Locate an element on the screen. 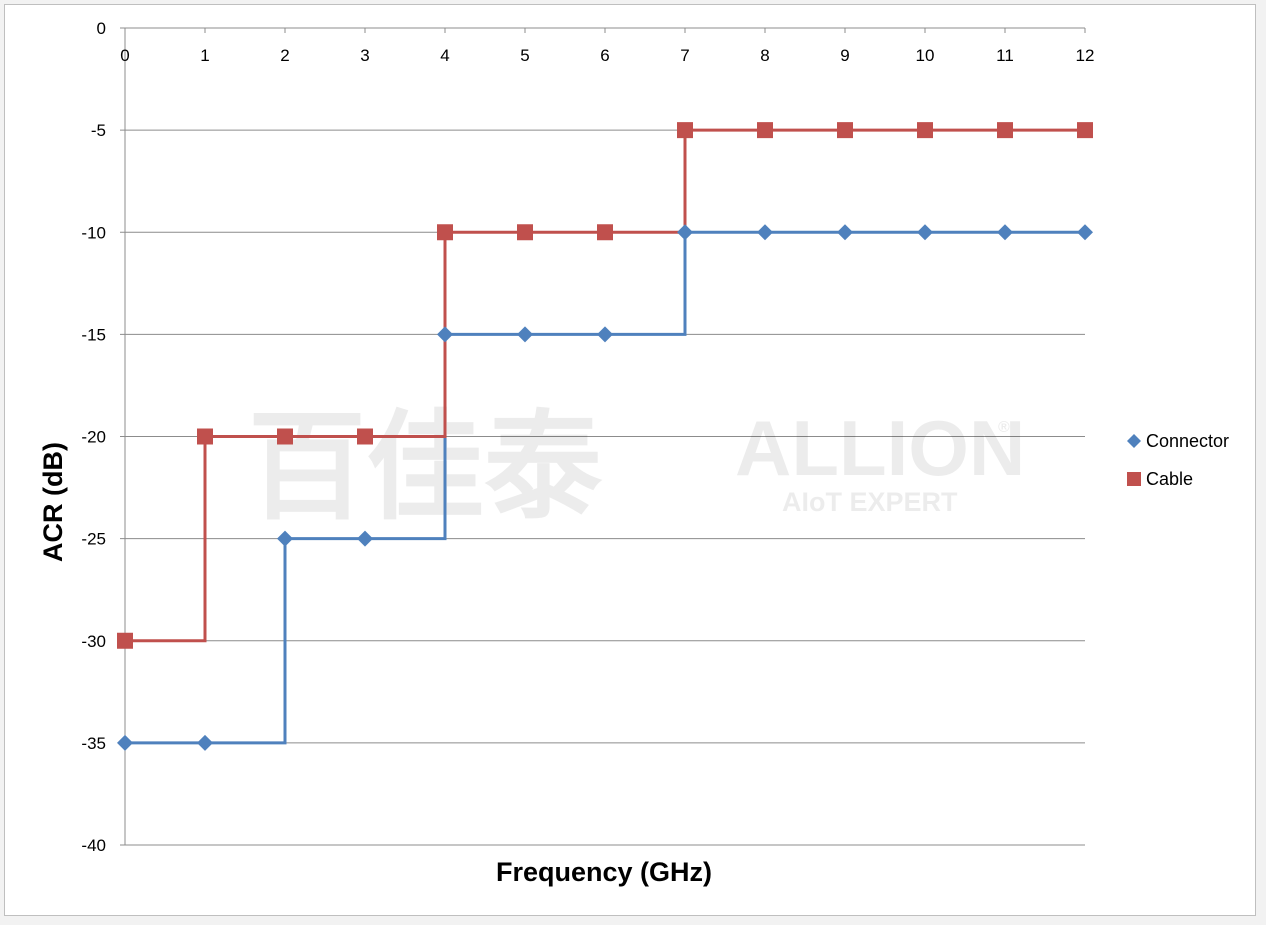 Image resolution: width=1266 pixels, height=925 pixels. x-tick-label: 0 is located at coordinates (124, 55).